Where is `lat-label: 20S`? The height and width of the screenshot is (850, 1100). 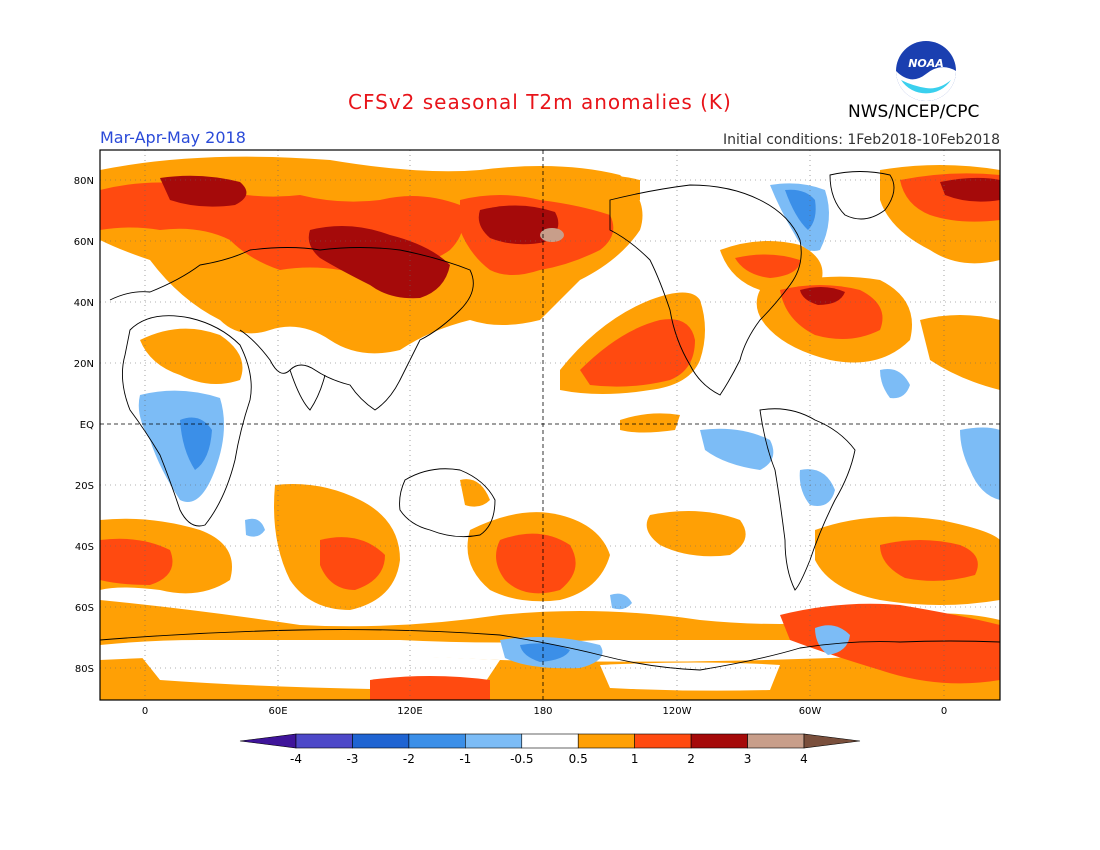
lat-label: 20S is located at coordinates (84, 486).